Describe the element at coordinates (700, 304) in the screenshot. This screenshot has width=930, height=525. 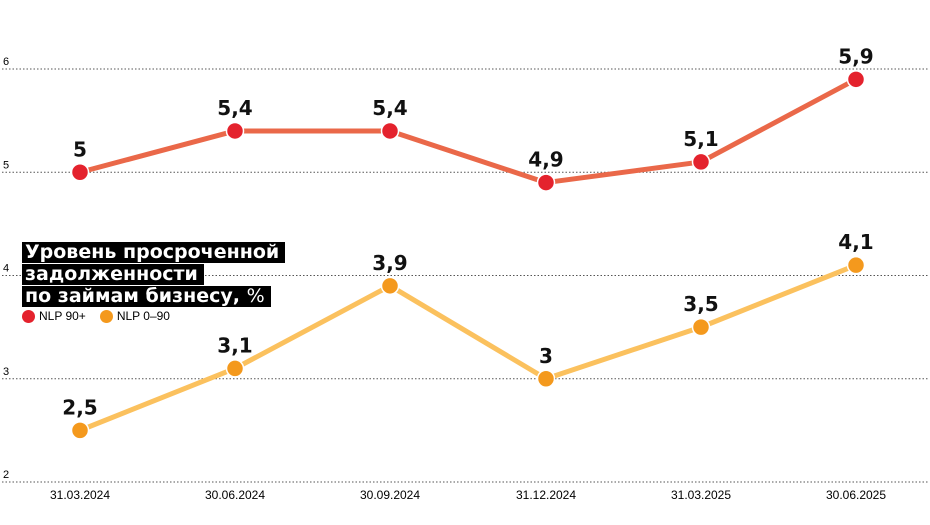
I see `series-1-data-label-4: 3,5` at that location.